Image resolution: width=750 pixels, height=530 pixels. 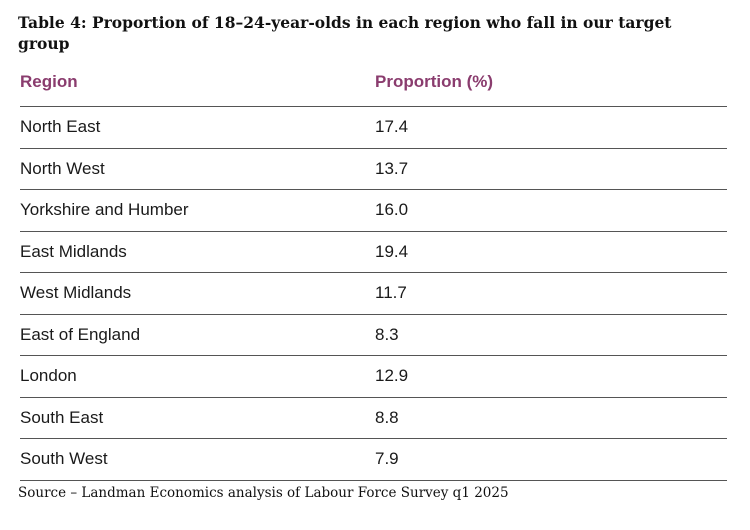 I want to click on proportion-cell: 12.9, so click(x=551, y=376).